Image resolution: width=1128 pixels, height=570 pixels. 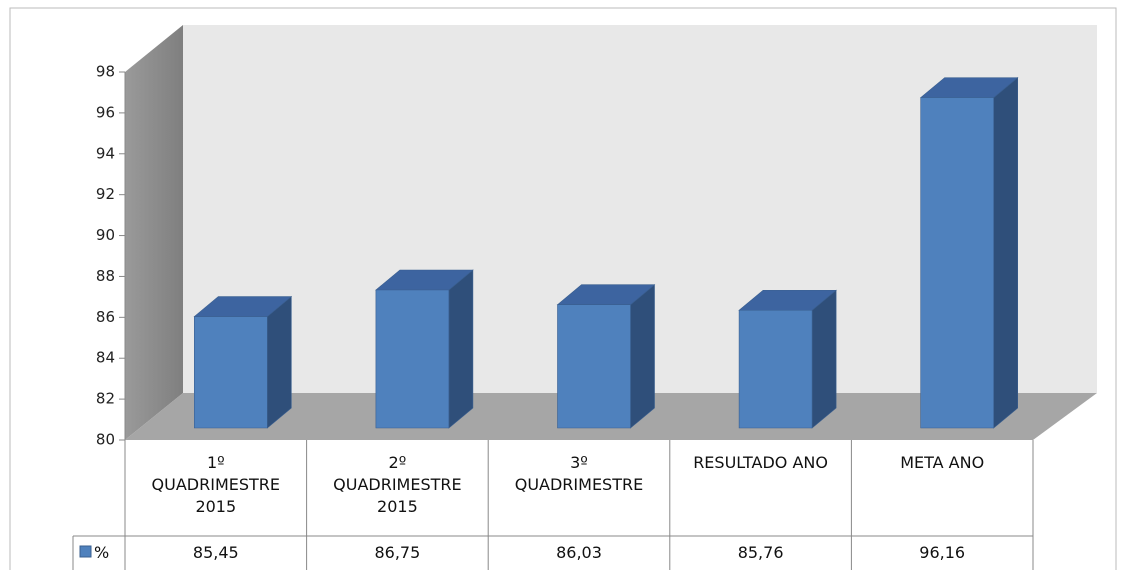 I want to click on y-tick-label: 94, so click(x=105, y=153).